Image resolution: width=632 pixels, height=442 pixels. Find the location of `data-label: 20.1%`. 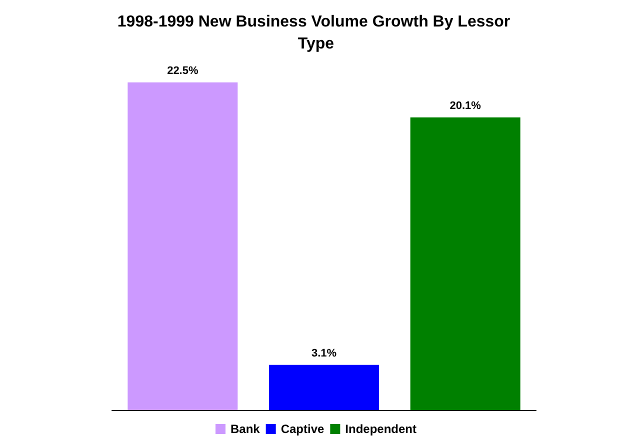

data-label: 20.1% is located at coordinates (466, 106).